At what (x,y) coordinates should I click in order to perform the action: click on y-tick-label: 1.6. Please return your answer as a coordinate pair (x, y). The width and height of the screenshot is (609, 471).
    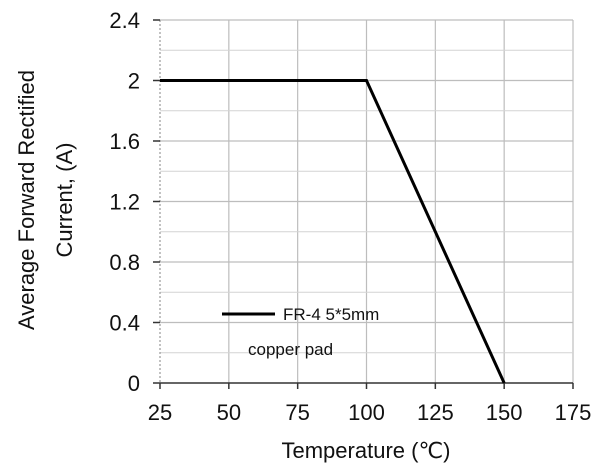
    Looking at the image, I should click on (124, 141).